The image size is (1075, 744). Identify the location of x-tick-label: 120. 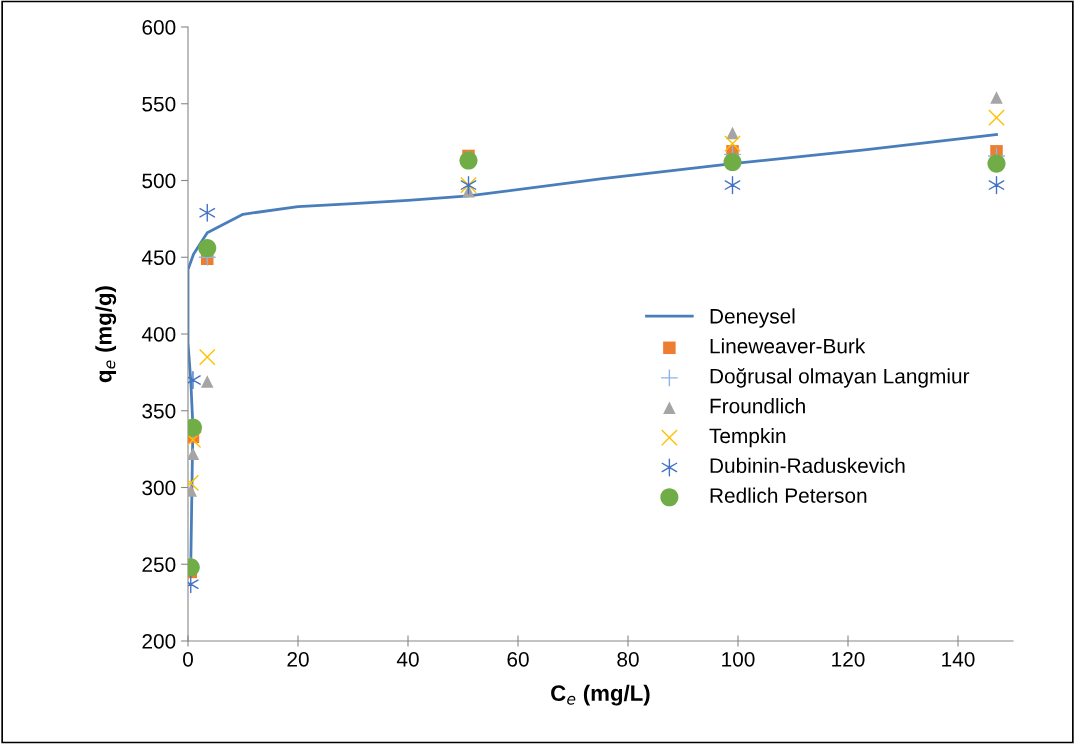
(848, 659).